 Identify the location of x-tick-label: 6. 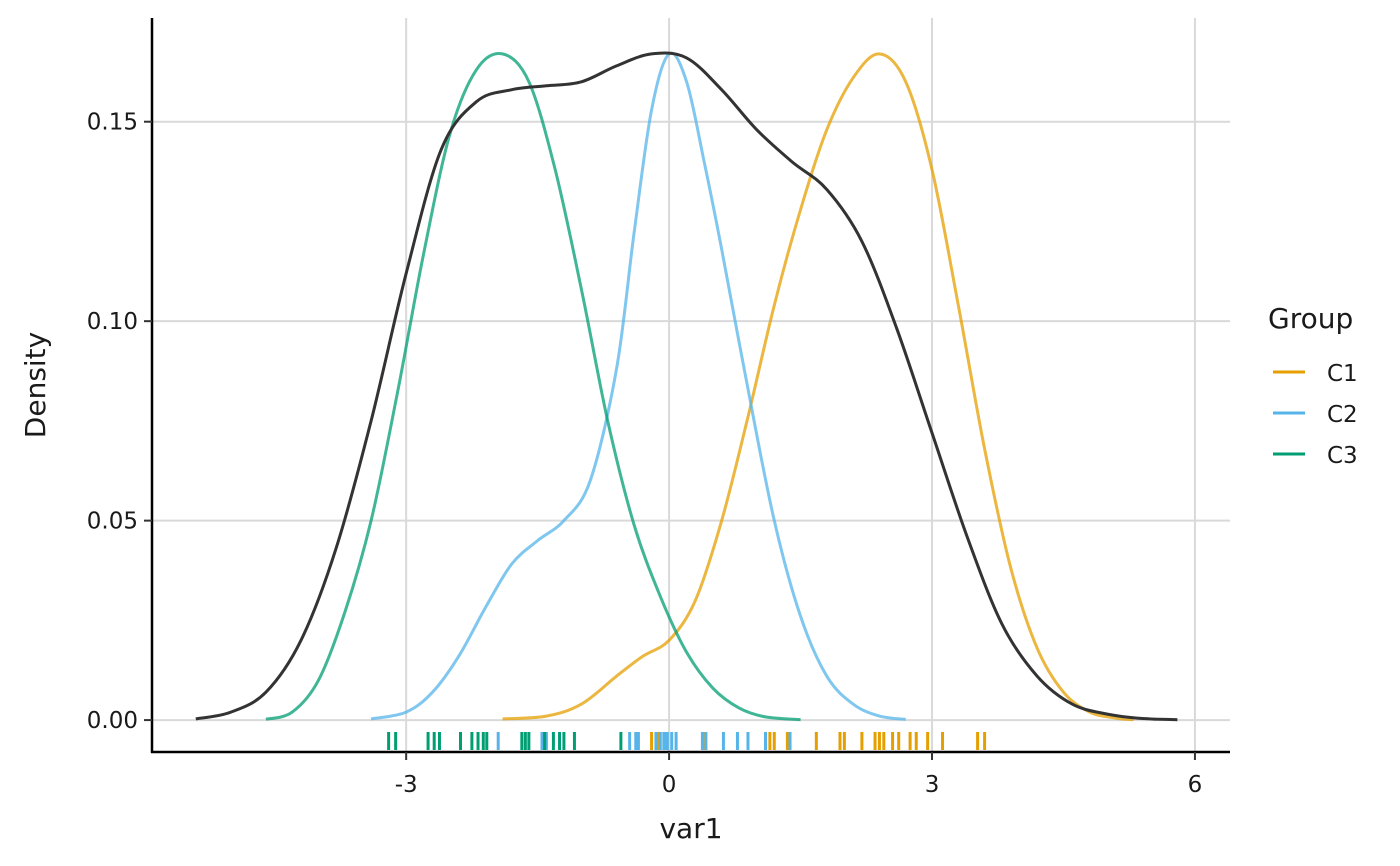
(1195, 785).